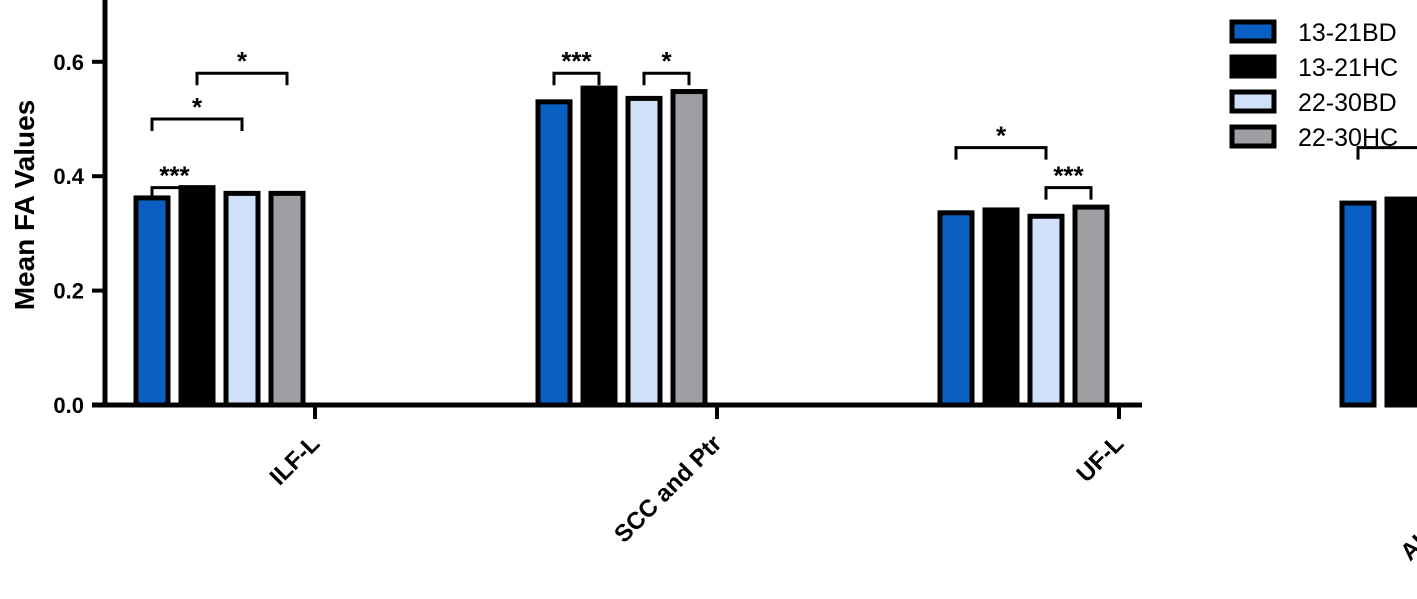 The image size is (1417, 599). What do you see at coordinates (287, 299) in the screenshot?
I see `bar-22-30HC-ILF-L` at bounding box center [287, 299].